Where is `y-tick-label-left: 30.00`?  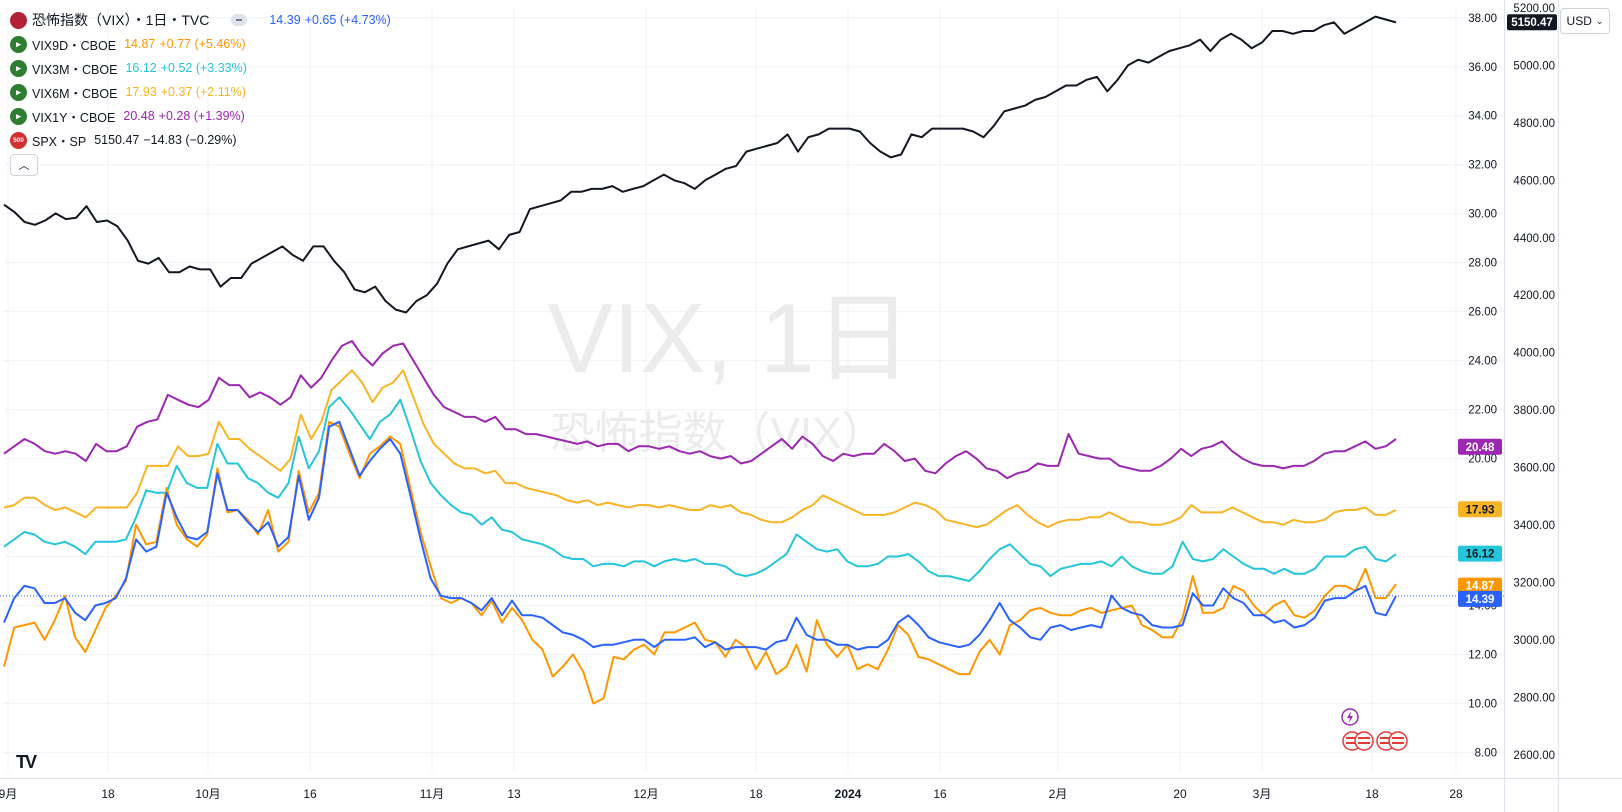 y-tick-label-left: 30.00 is located at coordinates (1482, 215).